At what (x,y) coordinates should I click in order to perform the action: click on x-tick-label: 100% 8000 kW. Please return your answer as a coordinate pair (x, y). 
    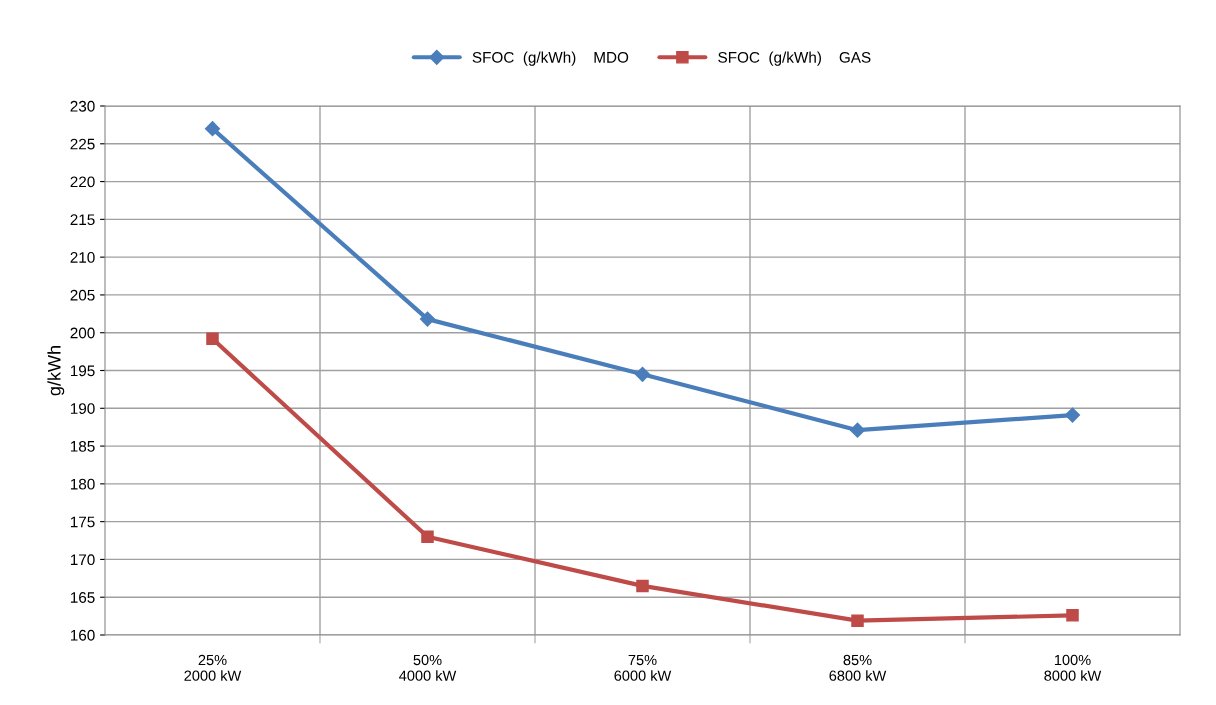
    Looking at the image, I should click on (1073, 667).